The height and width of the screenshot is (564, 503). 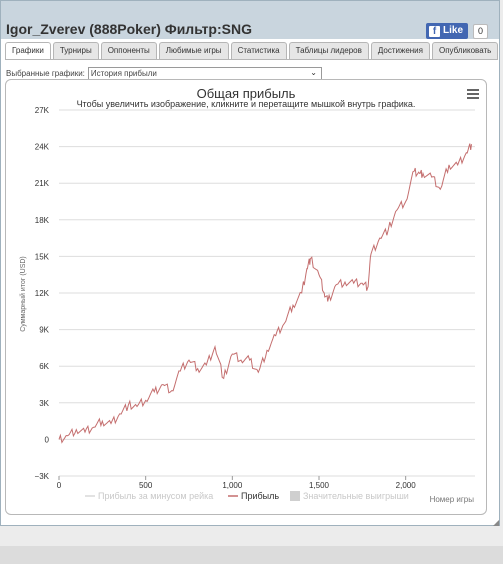 I want to click on x-axis-label: Номер игры, so click(x=452, y=499).